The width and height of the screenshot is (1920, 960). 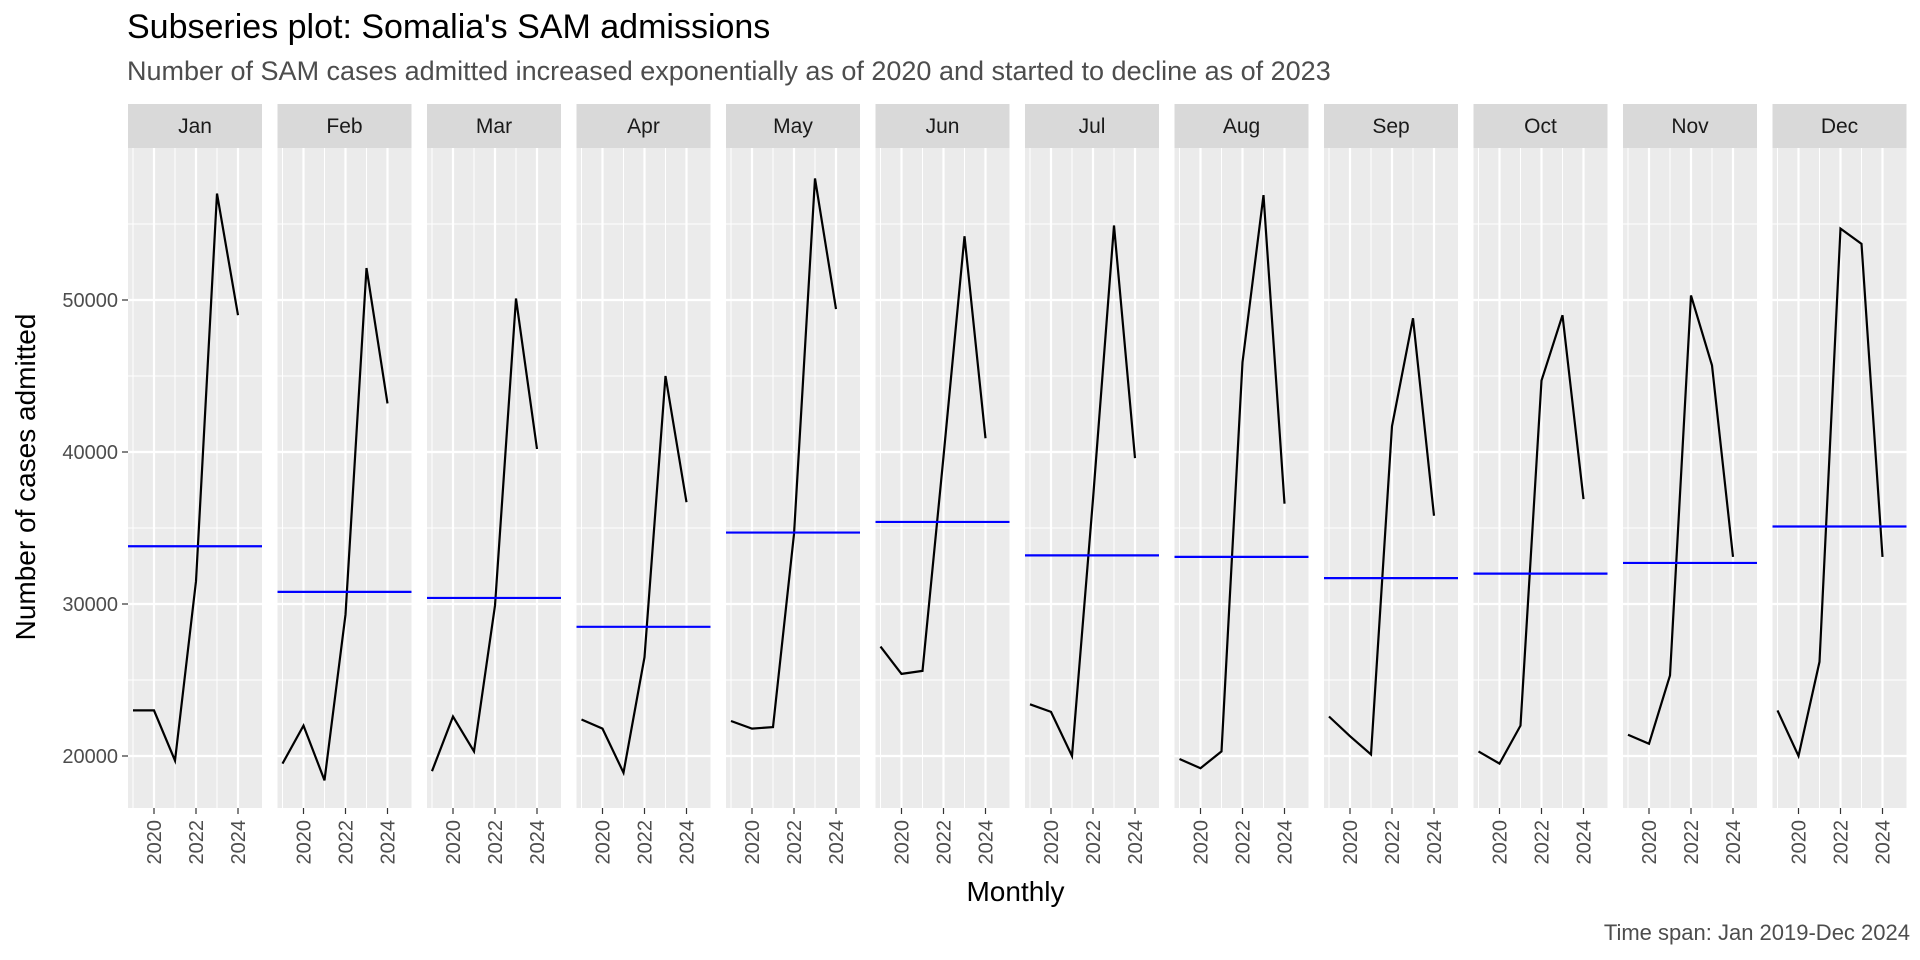 What do you see at coordinates (90, 757) in the screenshot?
I see `y-tick-label: 20000` at bounding box center [90, 757].